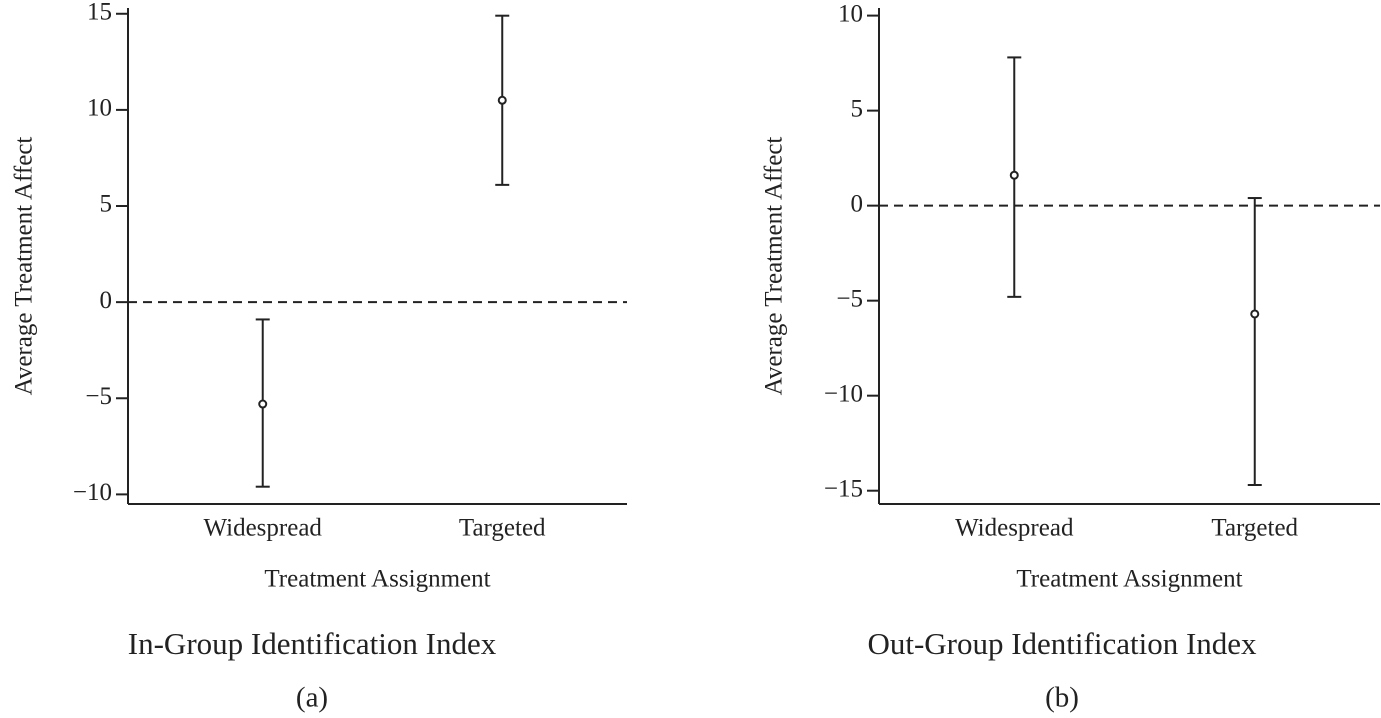  Describe the element at coordinates (843, 488) in the screenshot. I see `y-tick-label: −15` at that location.